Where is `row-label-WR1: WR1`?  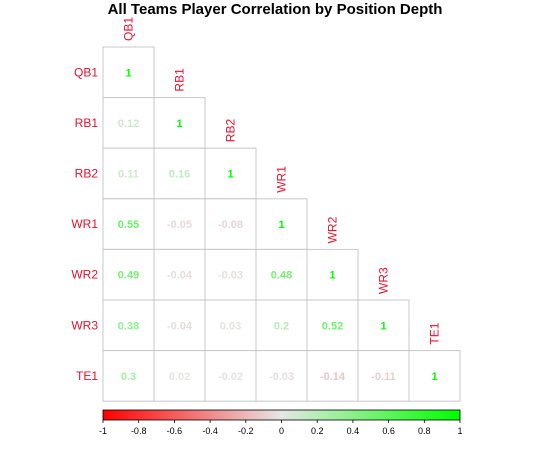 row-label-WR1: WR1 is located at coordinates (84, 224).